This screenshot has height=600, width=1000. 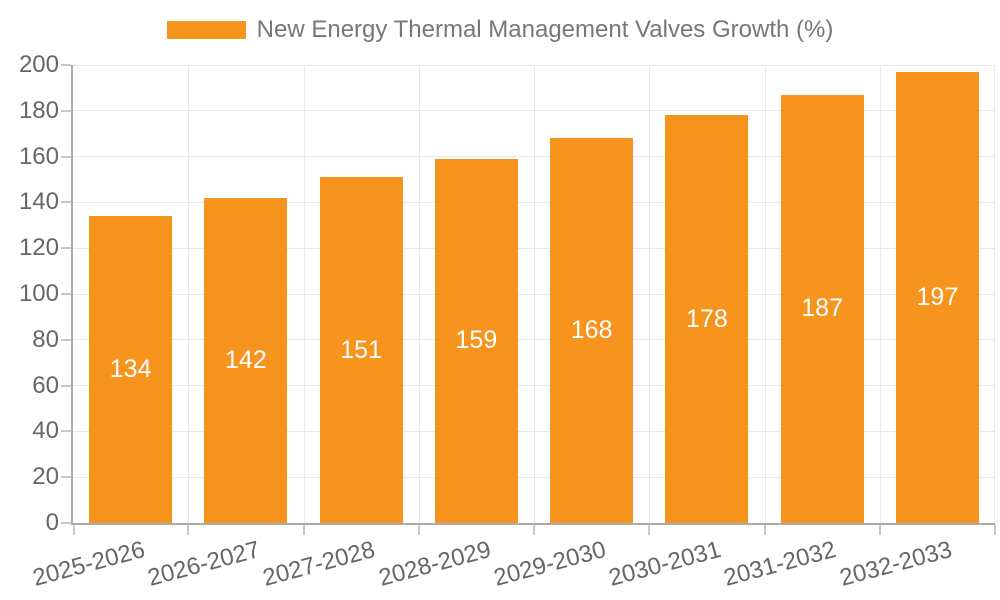 I want to click on y-axis-label: 160, so click(x=38, y=156).